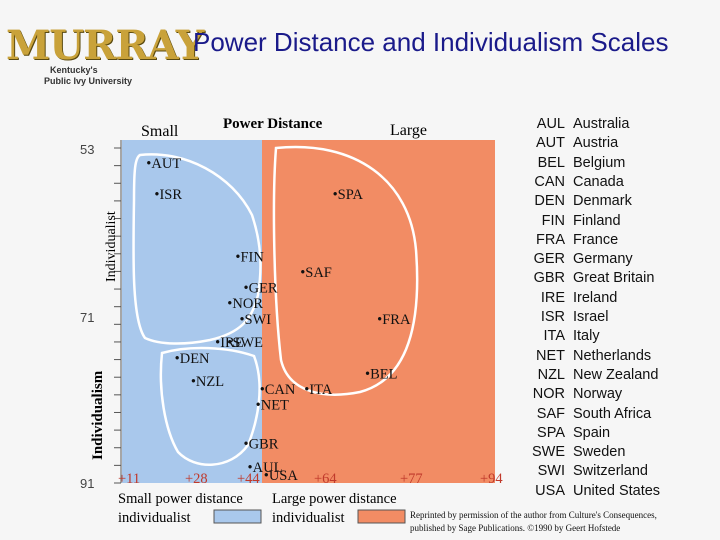  What do you see at coordinates (245, 343) in the screenshot?
I see `point-swe: •SWE` at bounding box center [245, 343].